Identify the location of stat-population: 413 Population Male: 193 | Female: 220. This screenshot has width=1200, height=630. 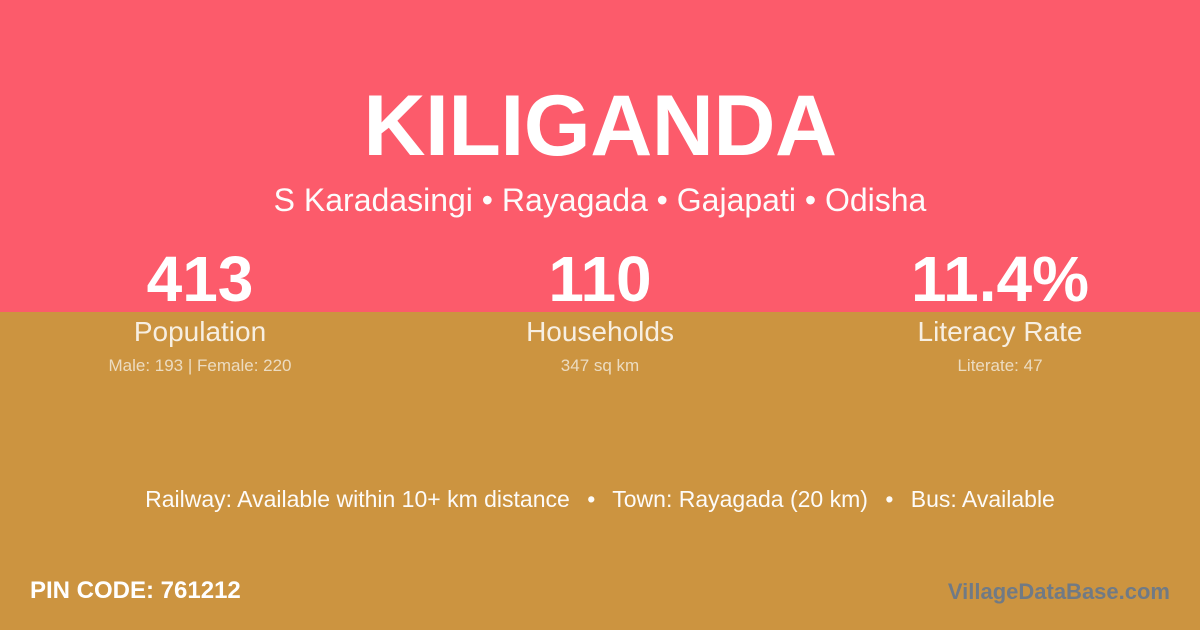
(200, 310).